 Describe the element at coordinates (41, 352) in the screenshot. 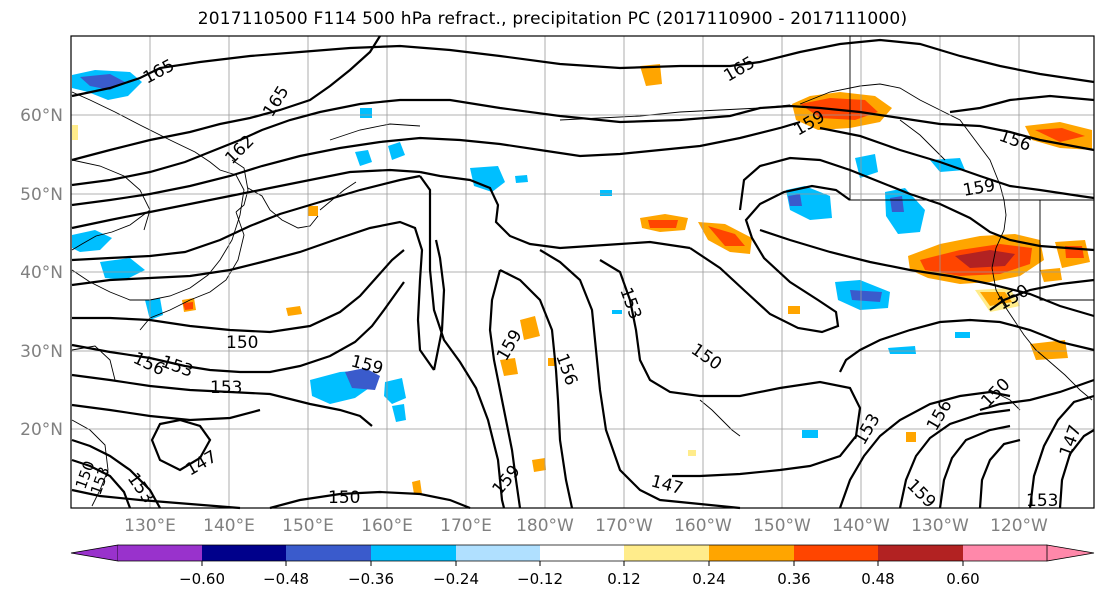

I see `lat-label: 30°N` at that location.